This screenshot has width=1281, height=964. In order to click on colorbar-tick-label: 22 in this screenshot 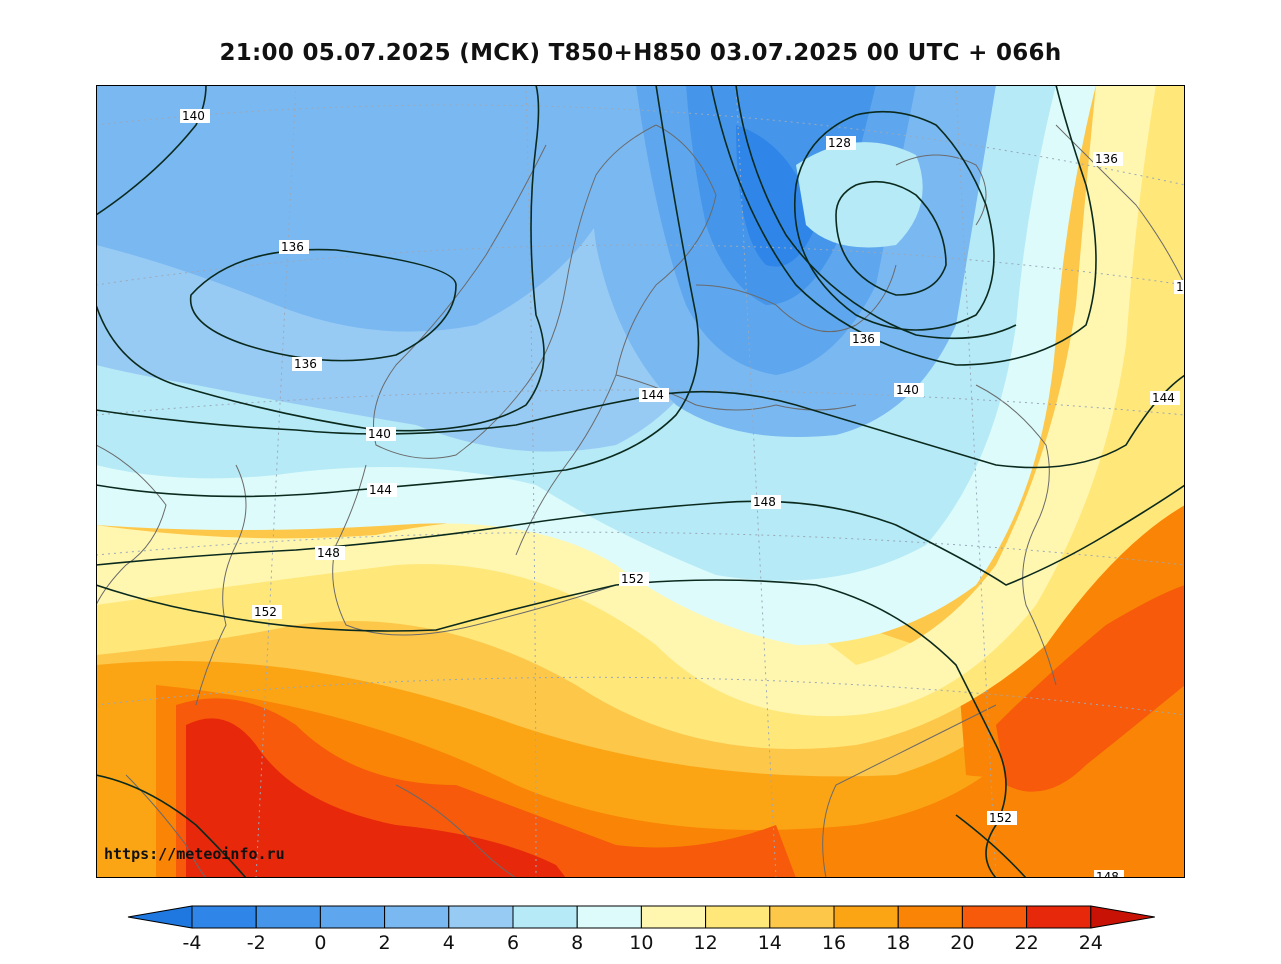, I will do `click(1027, 943)`.